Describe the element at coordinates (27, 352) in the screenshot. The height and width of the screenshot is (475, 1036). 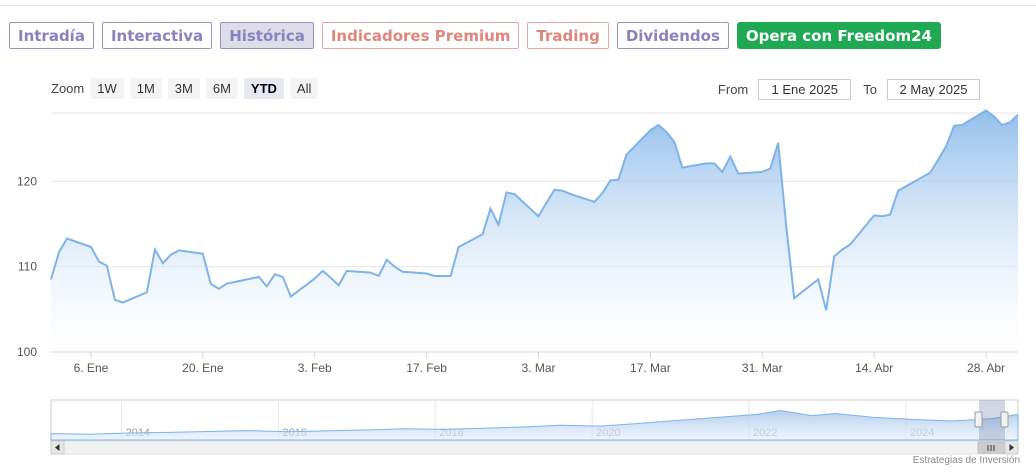
I see `y-tick-label: 100` at that location.